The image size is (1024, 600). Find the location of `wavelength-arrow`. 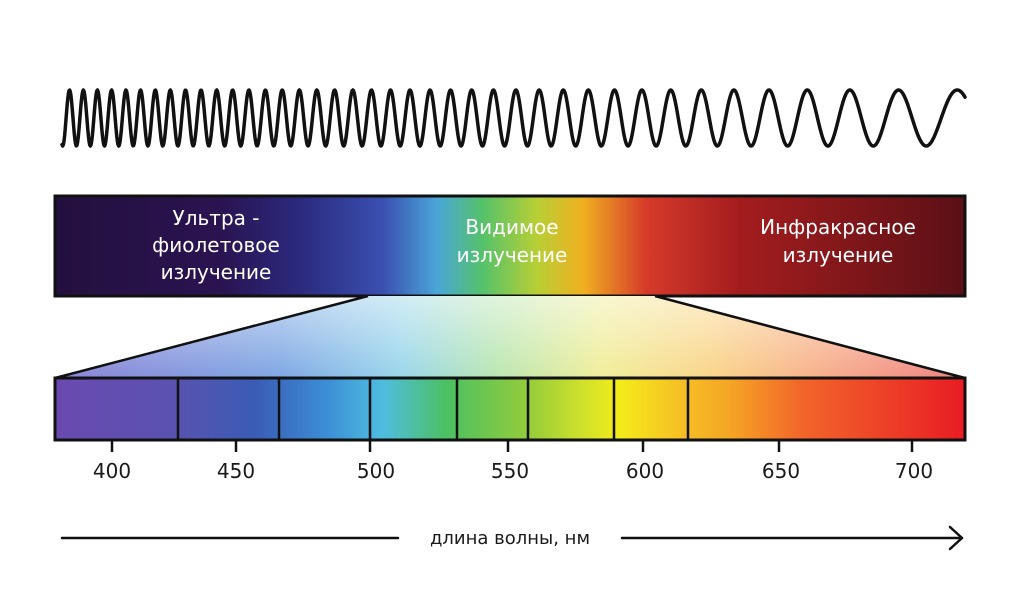

wavelength-arrow is located at coordinates (512, 538).